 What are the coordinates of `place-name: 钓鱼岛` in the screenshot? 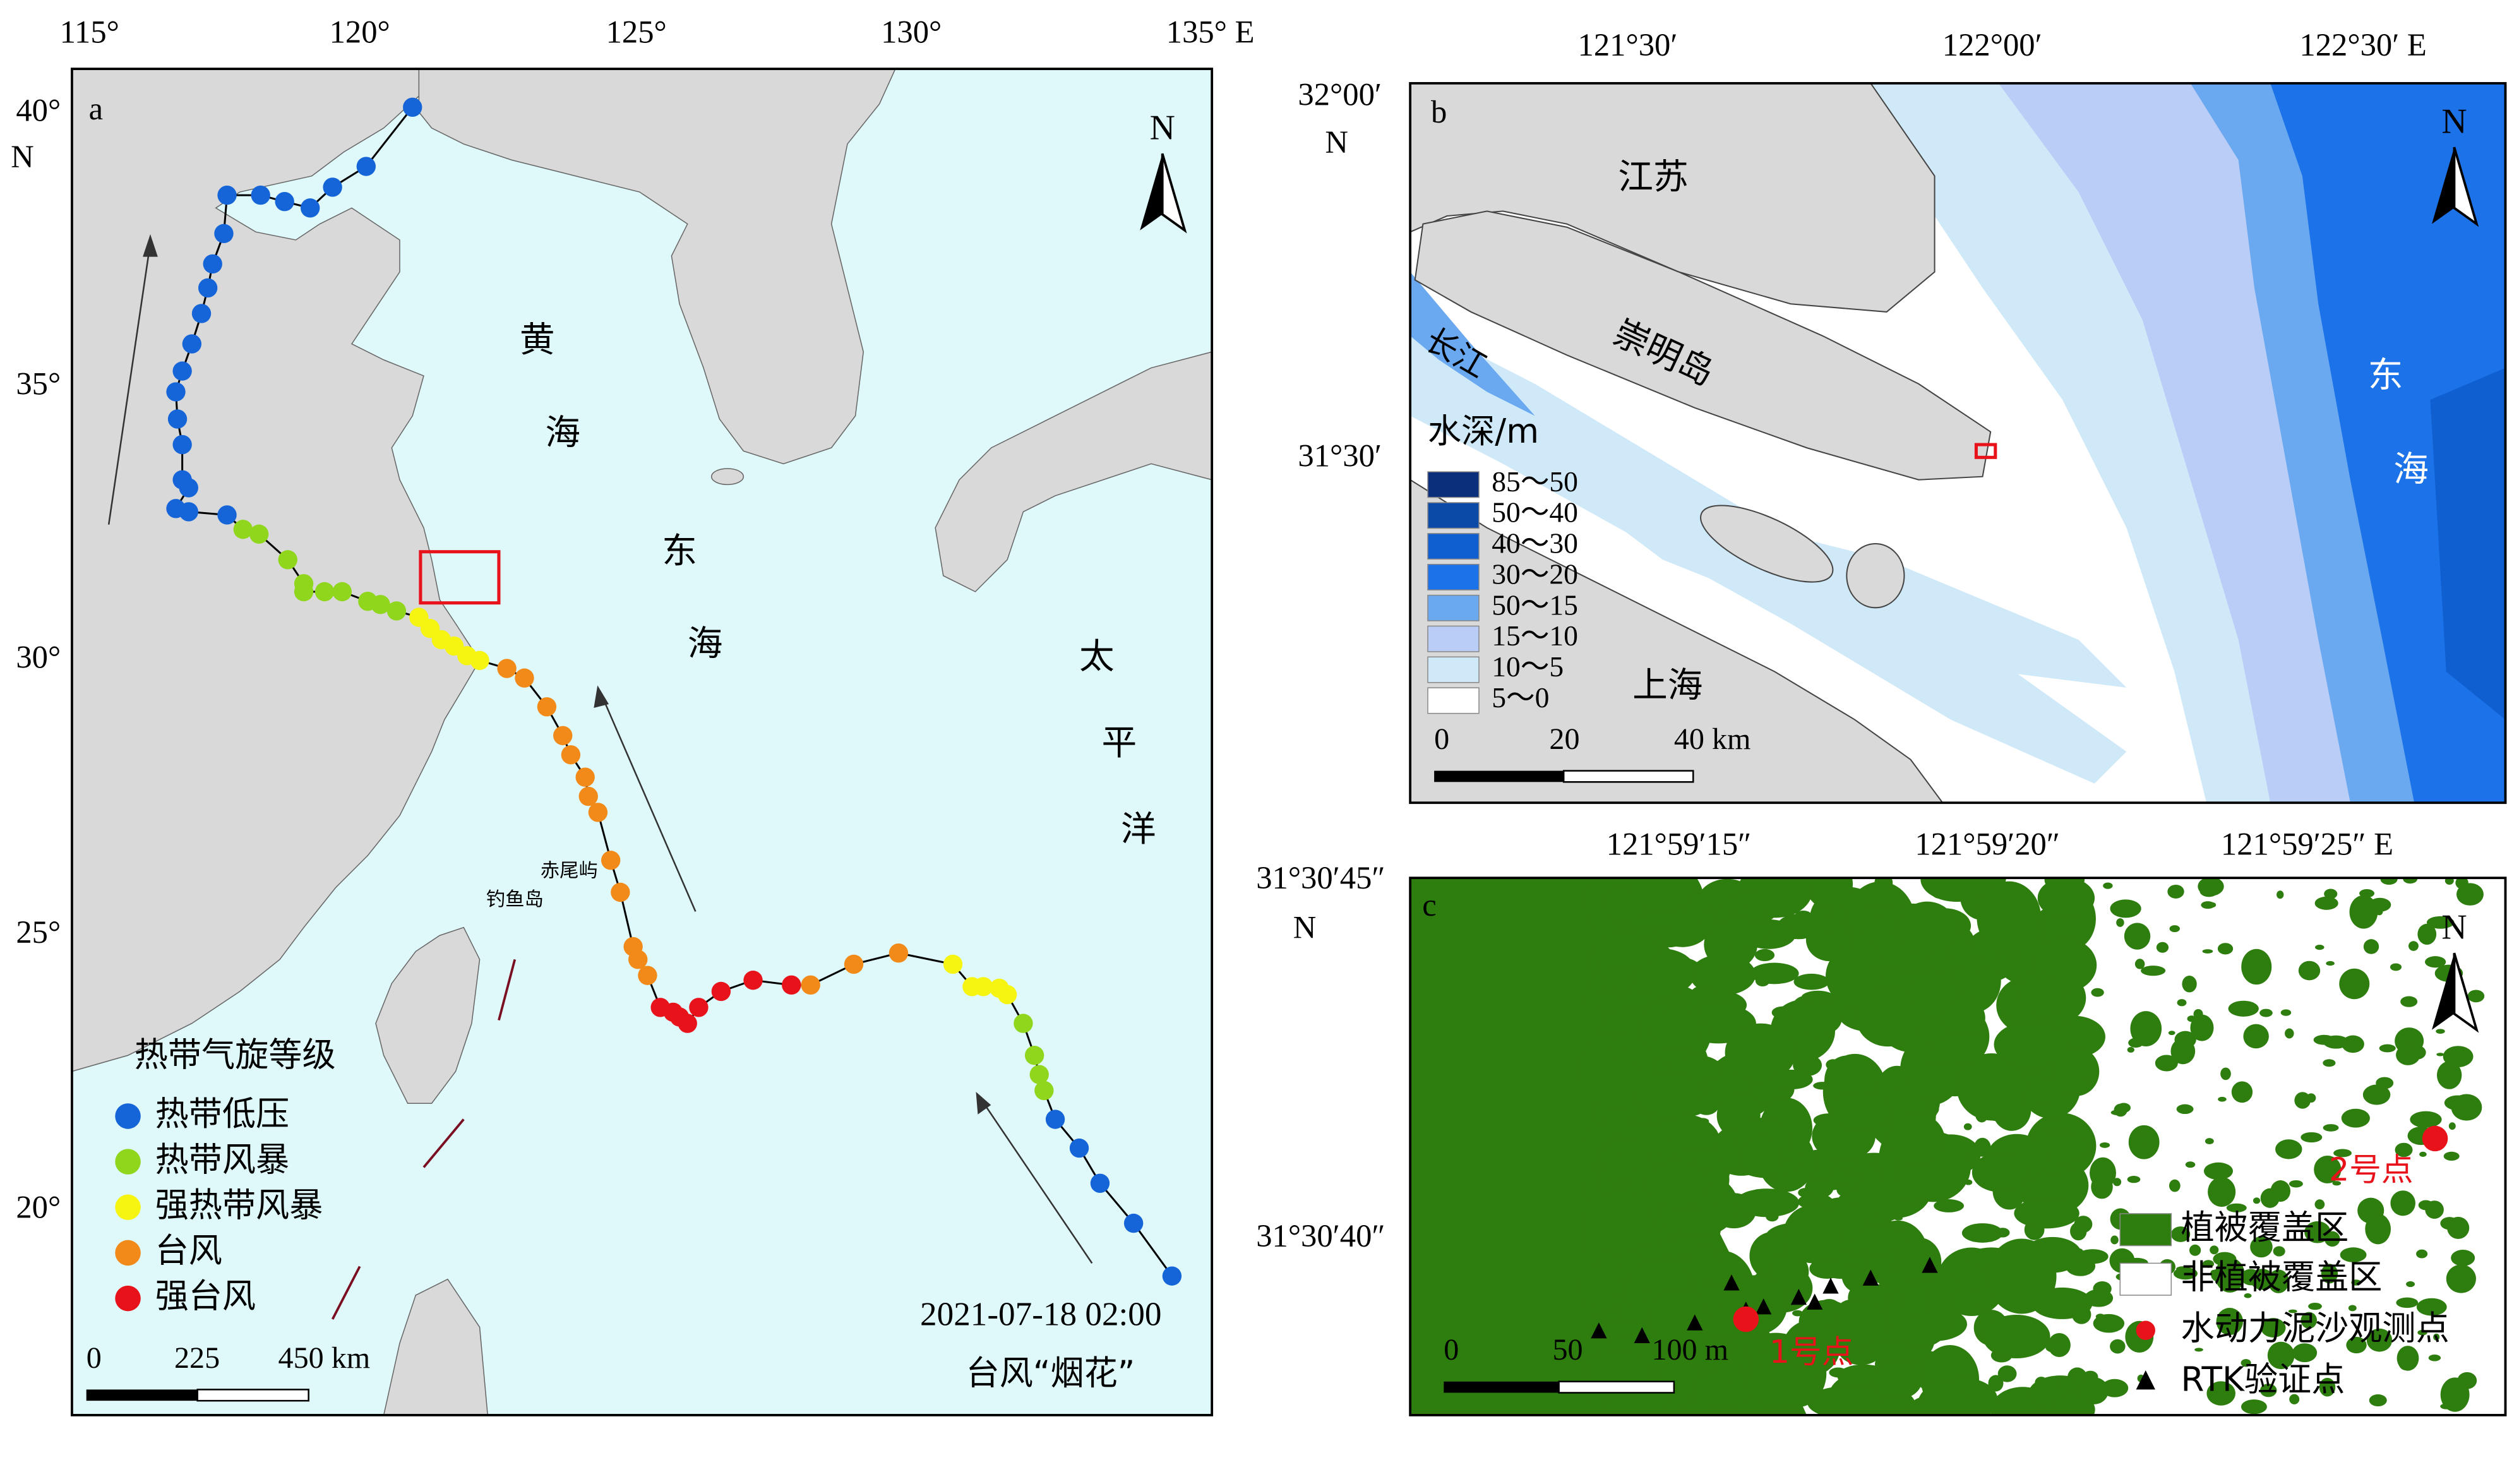 It's located at (515, 900).